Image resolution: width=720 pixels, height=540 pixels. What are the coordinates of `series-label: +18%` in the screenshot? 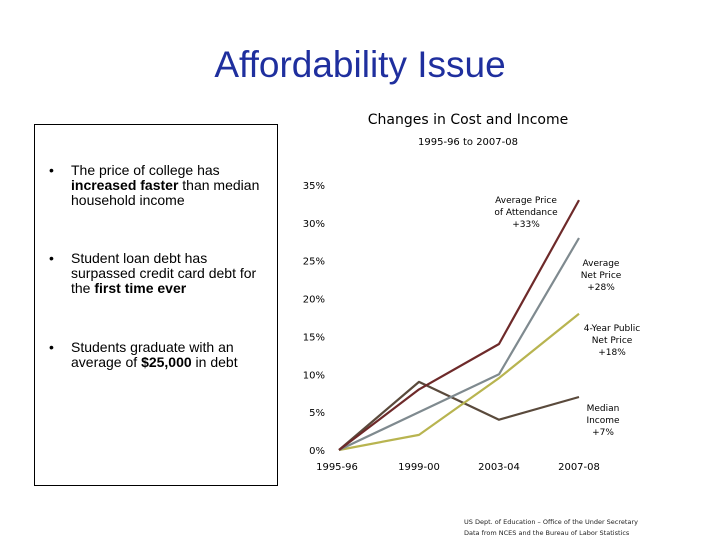 It's located at (612, 353).